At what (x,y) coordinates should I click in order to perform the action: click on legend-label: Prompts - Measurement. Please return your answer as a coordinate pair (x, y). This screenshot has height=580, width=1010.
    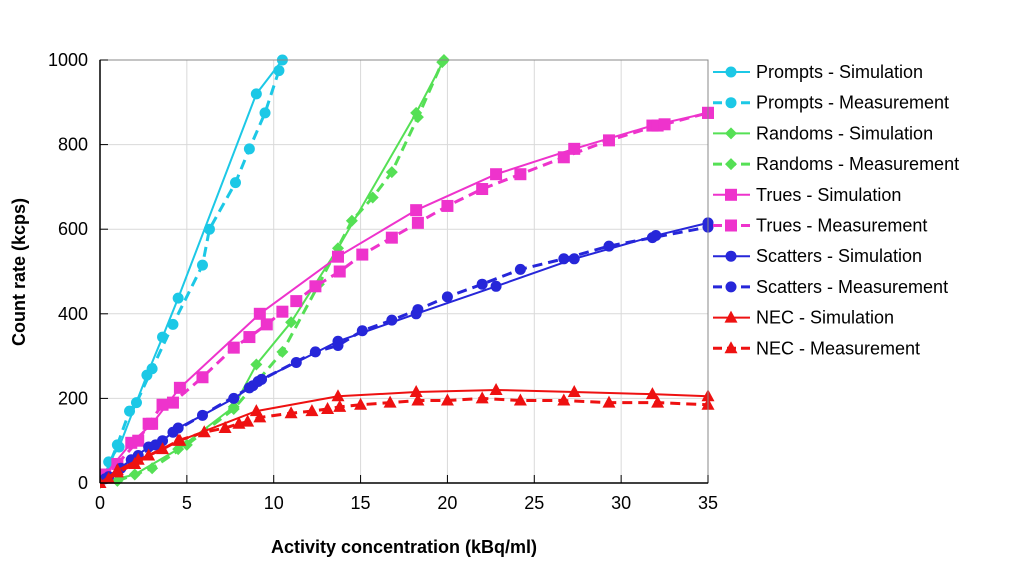
    Looking at the image, I should click on (852, 103).